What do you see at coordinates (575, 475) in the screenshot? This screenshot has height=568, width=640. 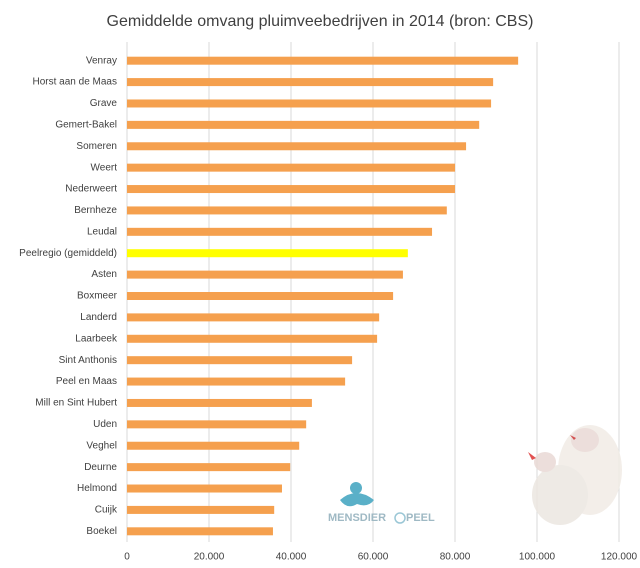 I see `chicken-illustration` at bounding box center [575, 475].